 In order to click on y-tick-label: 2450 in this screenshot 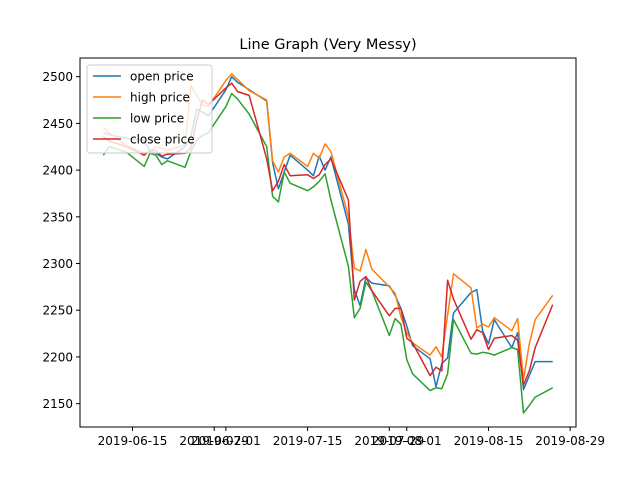, I will do `click(57, 124)`.